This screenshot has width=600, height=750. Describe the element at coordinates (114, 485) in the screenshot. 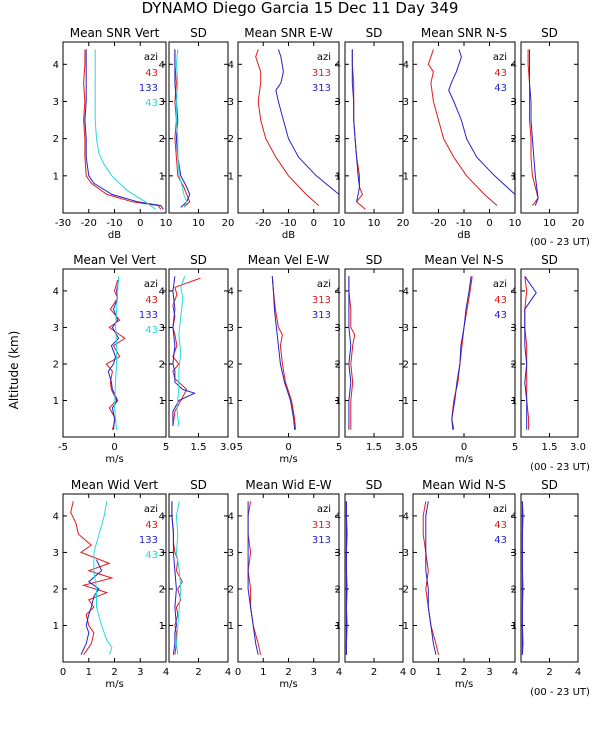

I see `panel-title: Mean Wid Vert` at that location.